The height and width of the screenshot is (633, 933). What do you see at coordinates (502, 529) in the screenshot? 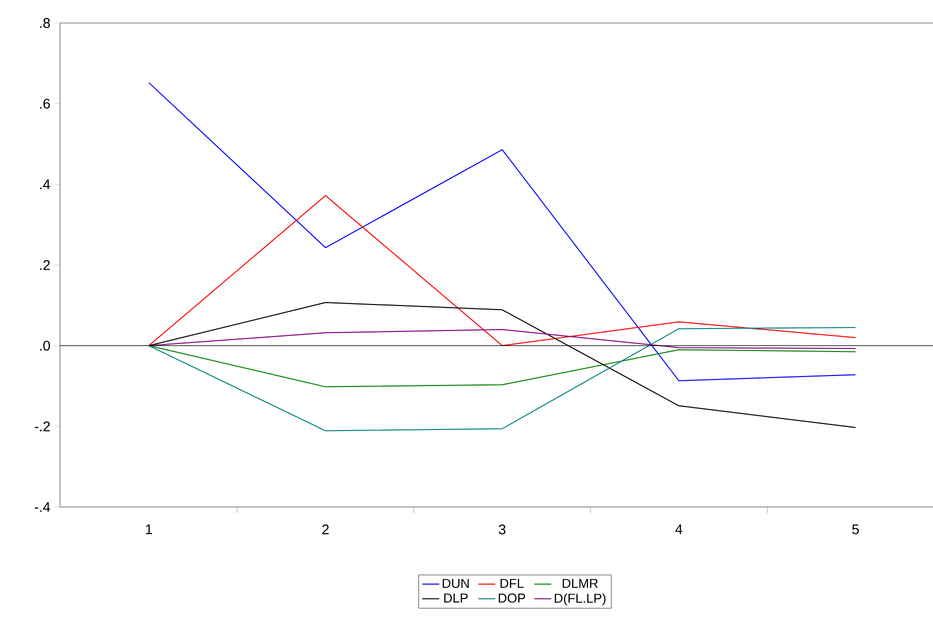
I see `x-tick-label: 3` at bounding box center [502, 529].